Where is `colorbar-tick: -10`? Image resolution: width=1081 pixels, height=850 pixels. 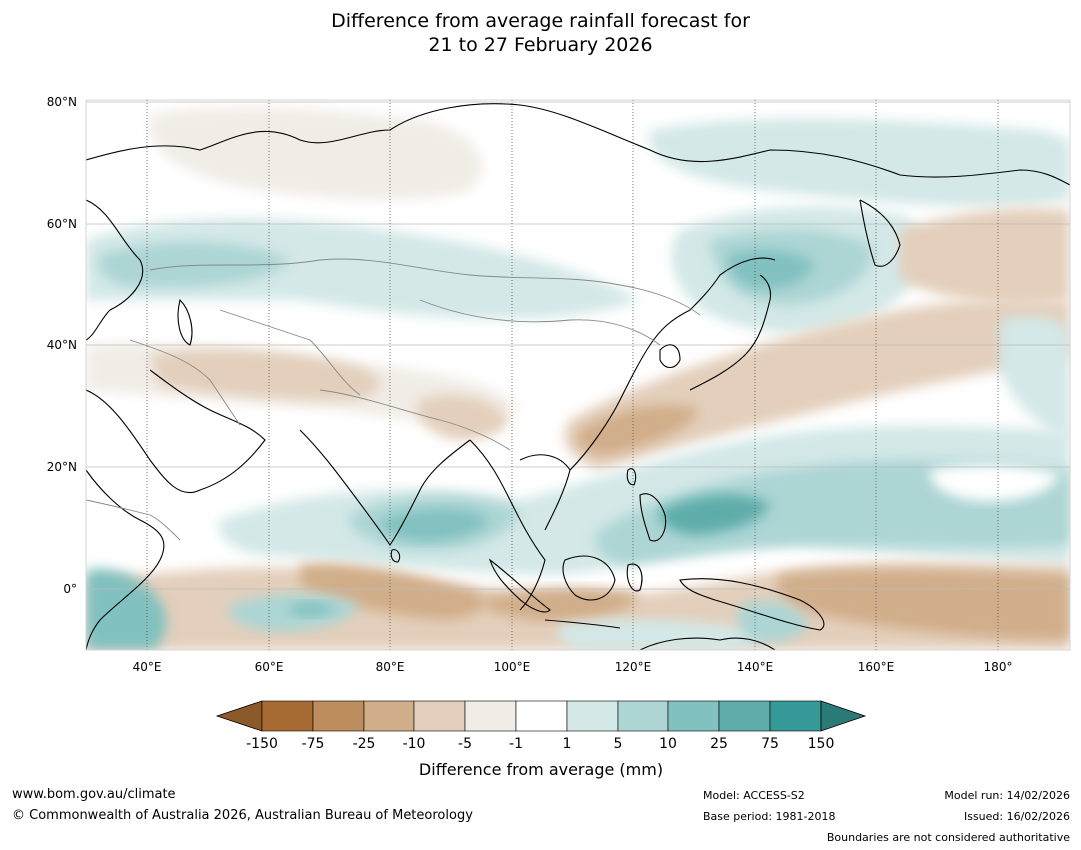
colorbar-tick: -10 is located at coordinates (414, 744).